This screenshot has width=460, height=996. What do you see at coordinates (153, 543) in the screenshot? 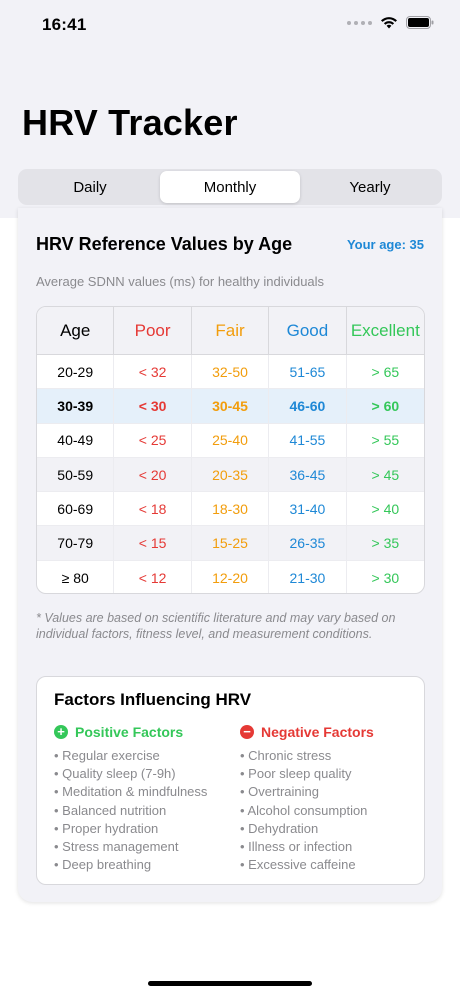
I see `cell-poor: < 15` at bounding box center [153, 543].